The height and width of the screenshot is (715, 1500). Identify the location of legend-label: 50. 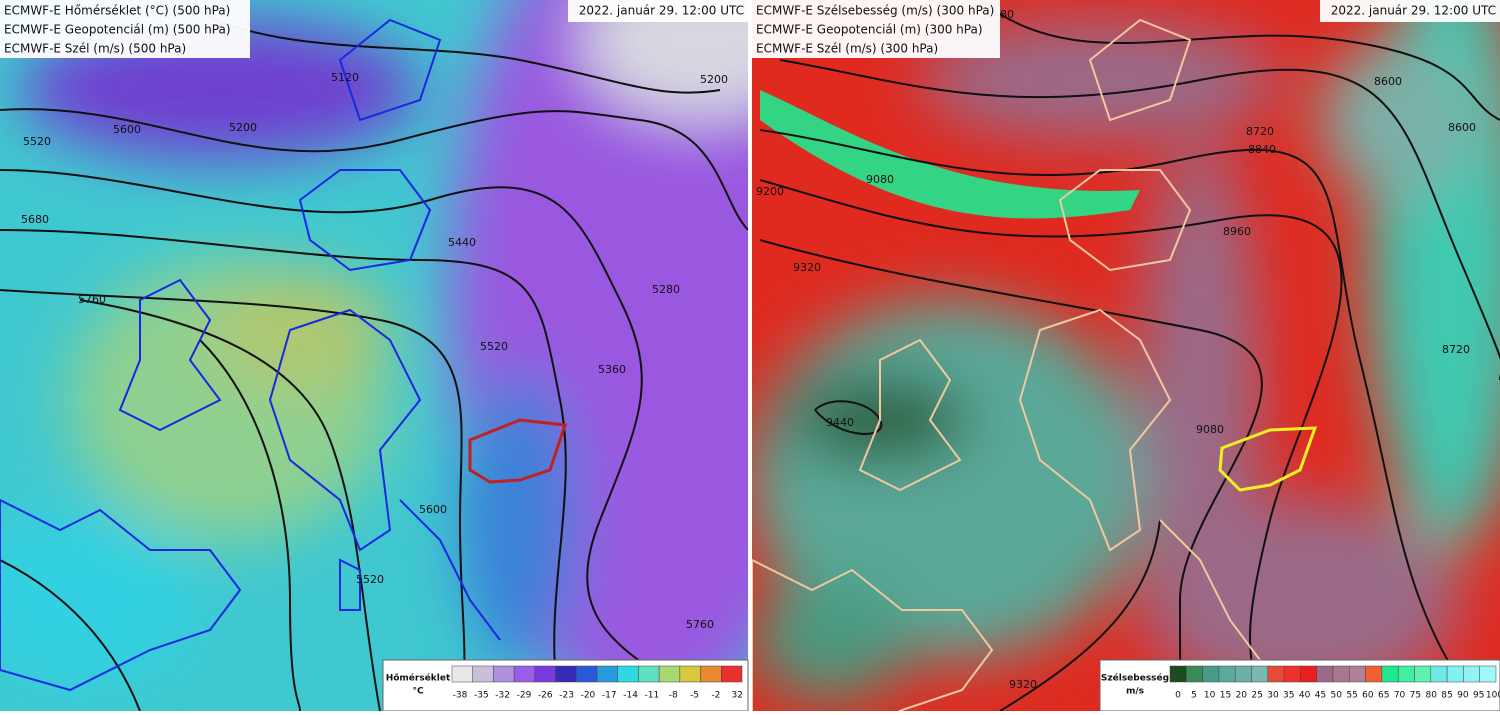
(1337, 696).